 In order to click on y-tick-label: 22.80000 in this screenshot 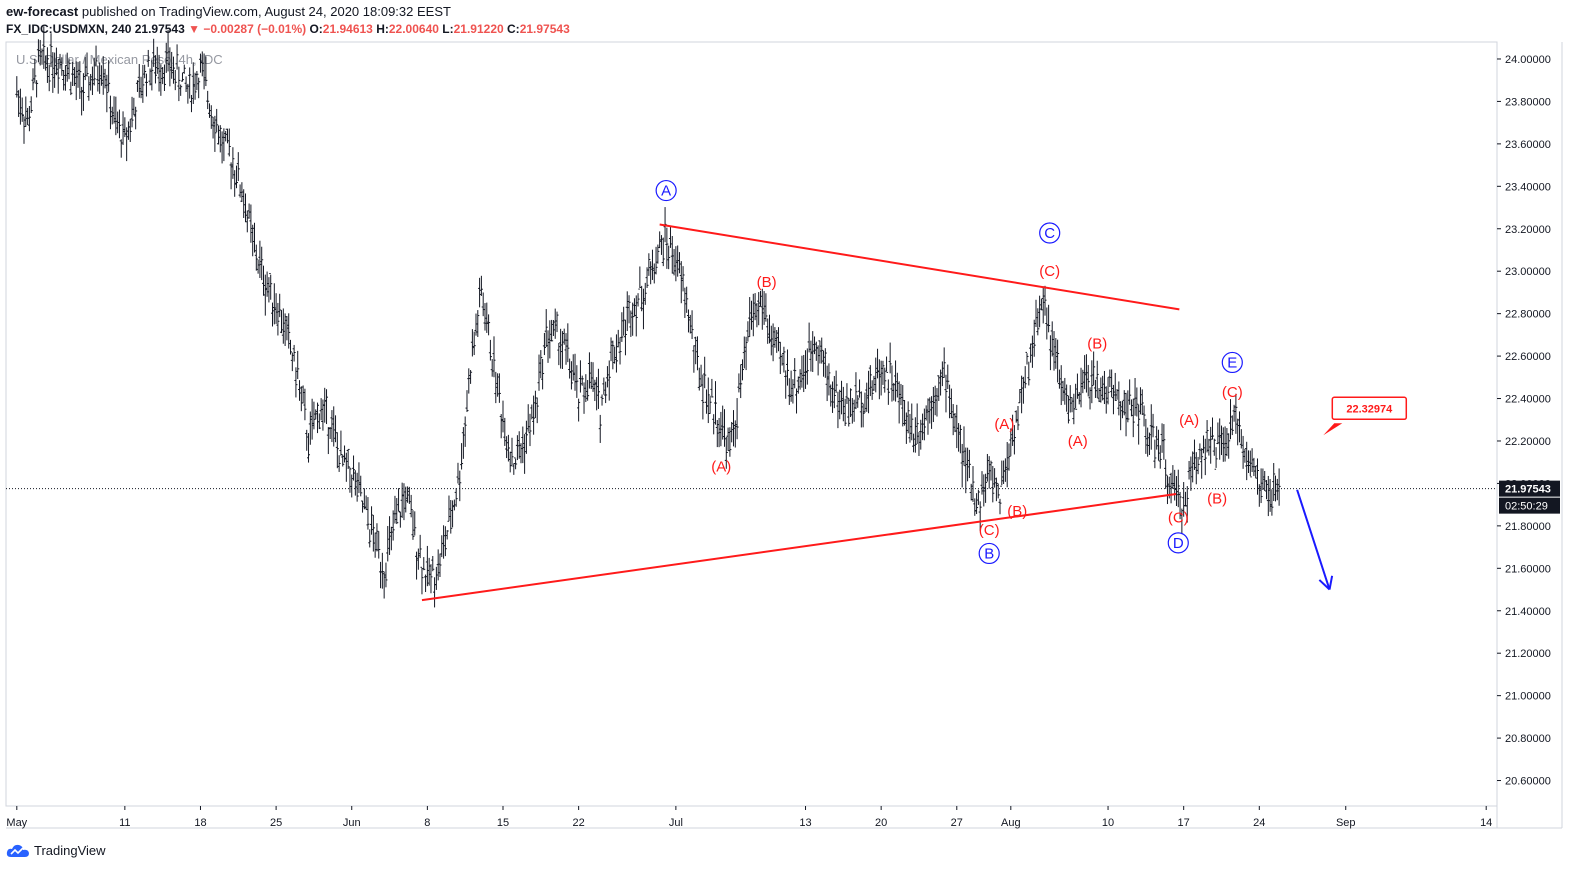, I will do `click(1528, 315)`.